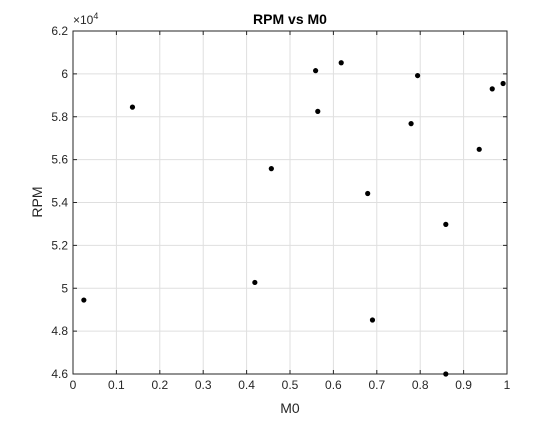 The height and width of the screenshot is (425, 560). I want to click on x-tick-label: 0.6, so click(333, 385).